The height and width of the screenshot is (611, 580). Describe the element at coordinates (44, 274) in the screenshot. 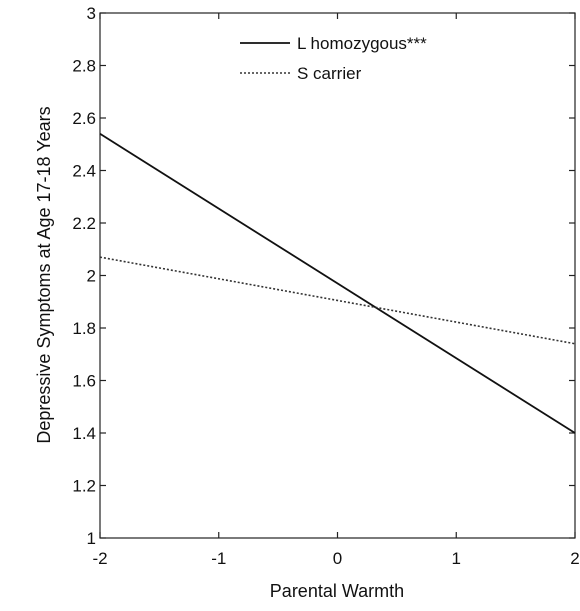

I see `y-axis-title: Depressive Symptoms at Age 17-18 Years` at that location.